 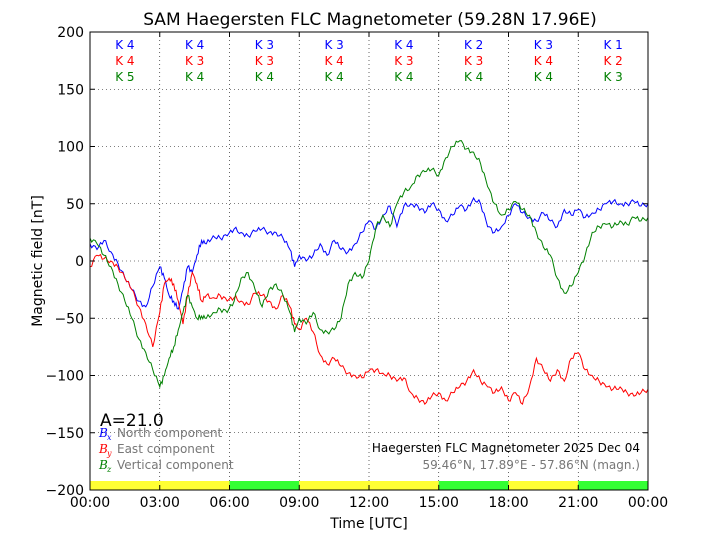 What do you see at coordinates (70, 148) in the screenshot?
I see `y-tick-label: 100` at bounding box center [70, 148].